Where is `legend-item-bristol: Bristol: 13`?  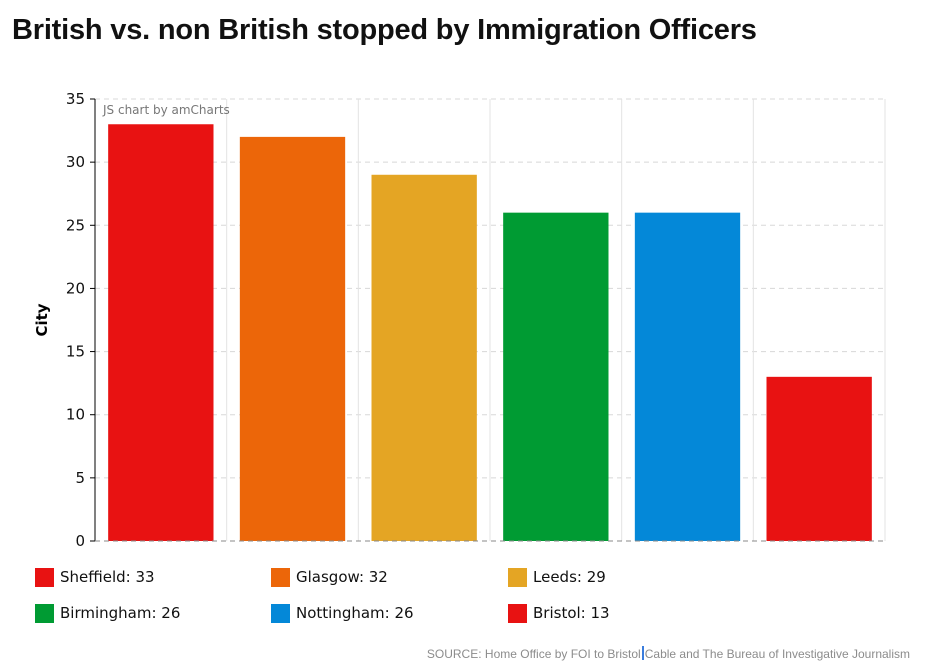 legend-item-bristol: Bristol: 13 is located at coordinates (559, 613).